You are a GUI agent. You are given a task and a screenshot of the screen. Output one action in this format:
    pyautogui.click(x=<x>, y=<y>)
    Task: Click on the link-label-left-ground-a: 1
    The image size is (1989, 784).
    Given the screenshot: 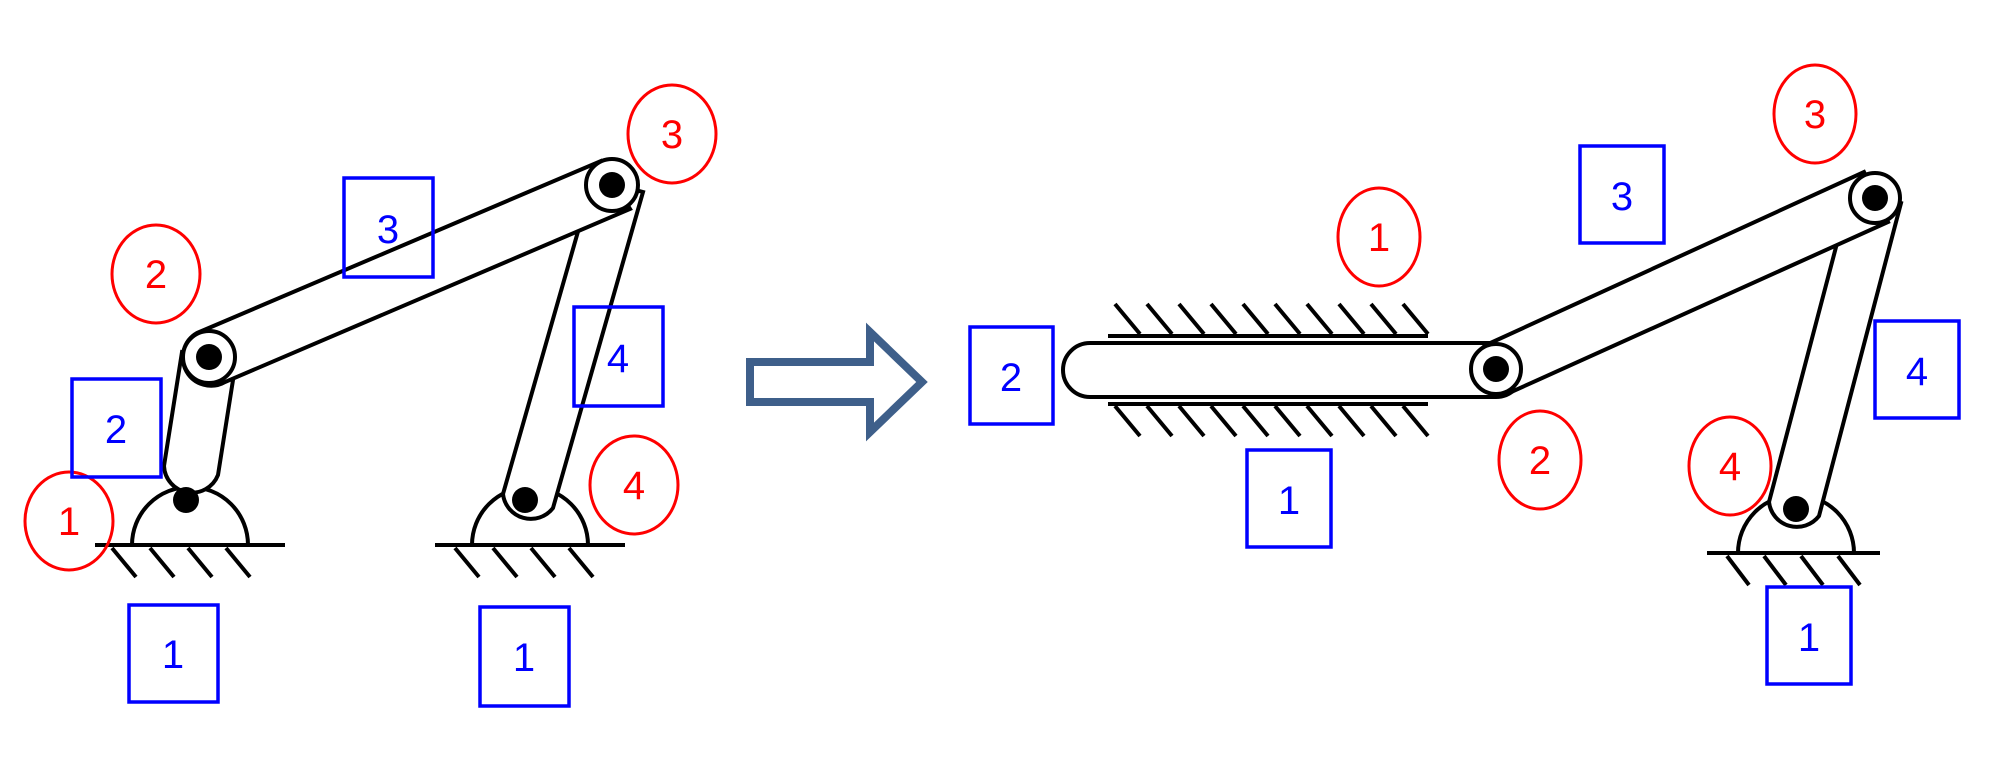 What is the action you would take?
    pyautogui.click(x=173, y=653)
    